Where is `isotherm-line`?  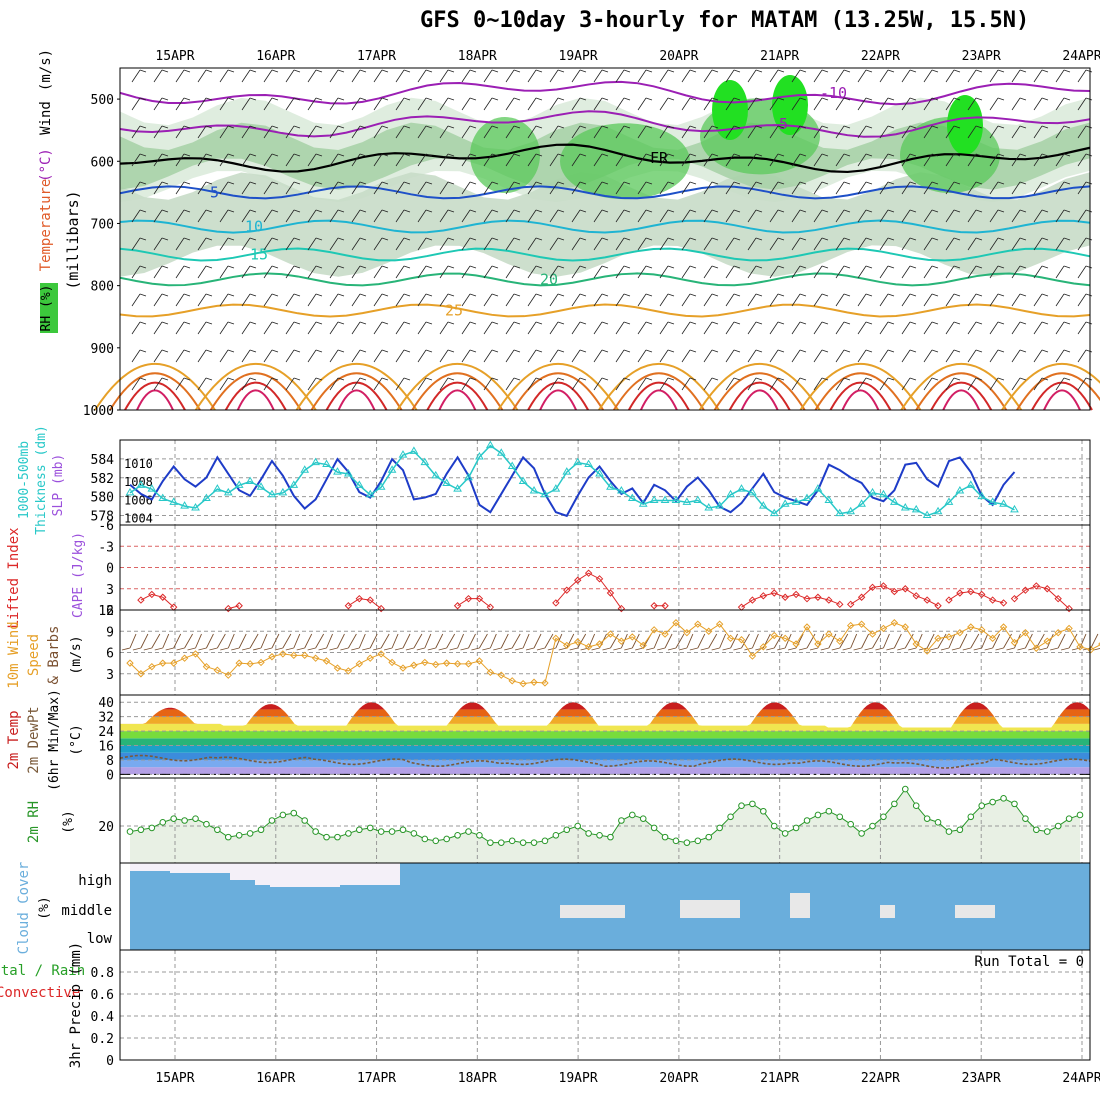 isotherm-line is located at coordinates (605, 124).